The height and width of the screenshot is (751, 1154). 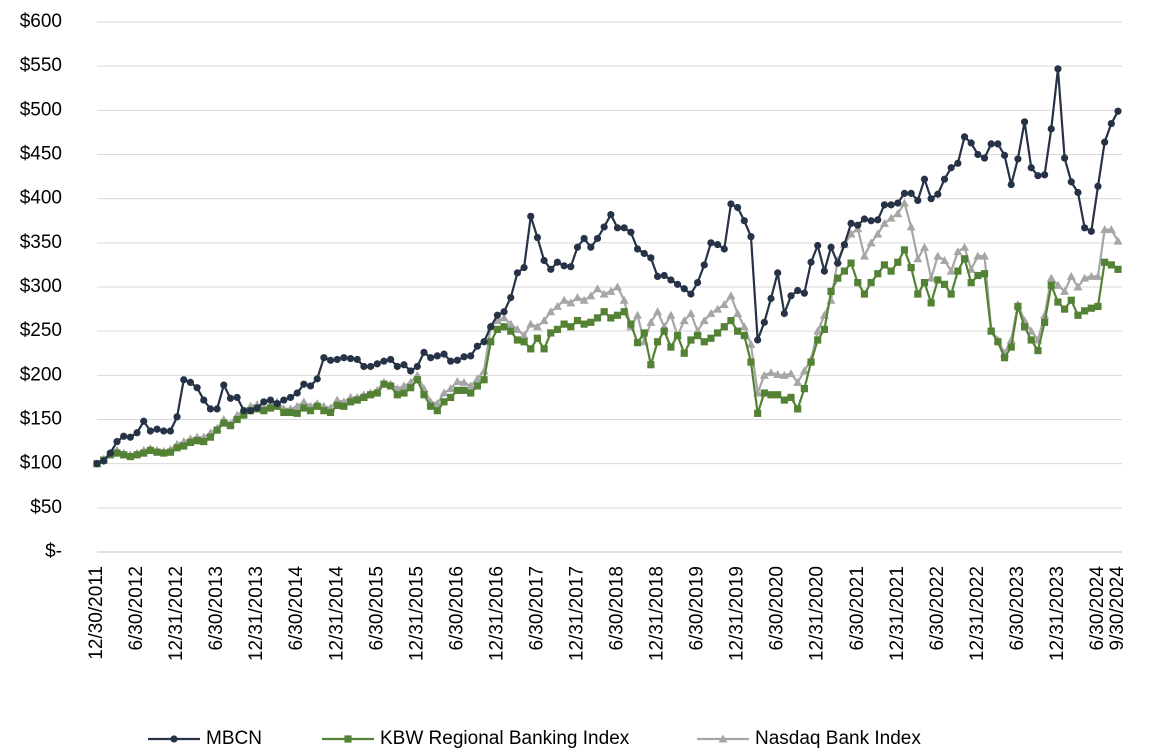 What do you see at coordinates (296, 608) in the screenshot?
I see `x-tick-label: 6/30/2014` at bounding box center [296, 608].